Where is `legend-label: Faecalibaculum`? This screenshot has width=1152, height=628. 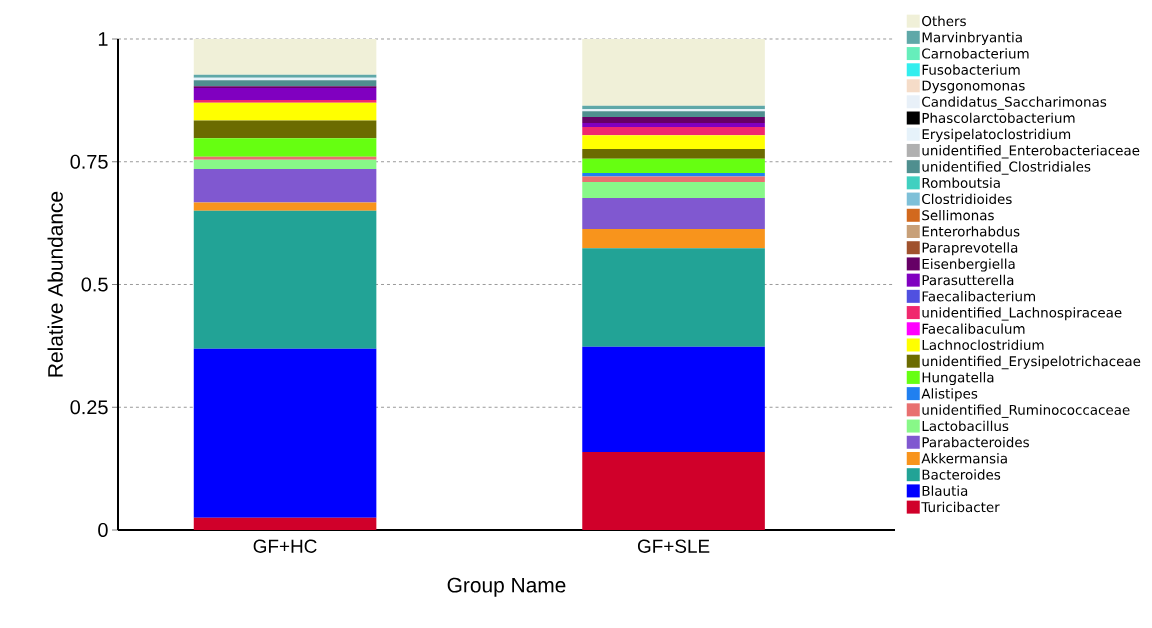
legend-label: Faecalibaculum is located at coordinates (973, 328).